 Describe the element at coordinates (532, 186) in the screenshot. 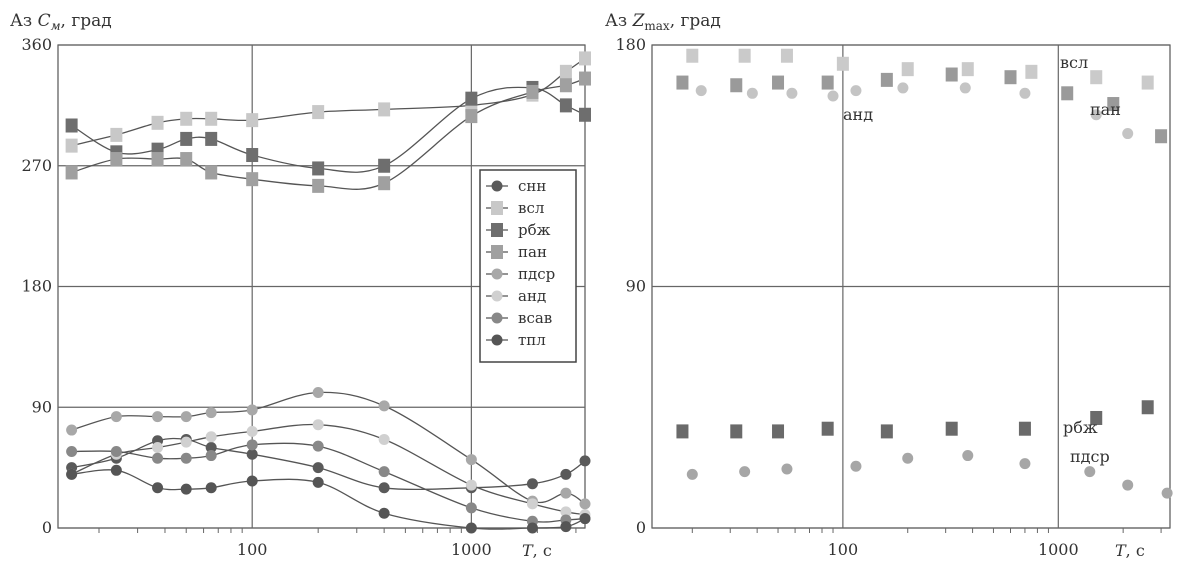

I see `legend-label: снн` at that location.